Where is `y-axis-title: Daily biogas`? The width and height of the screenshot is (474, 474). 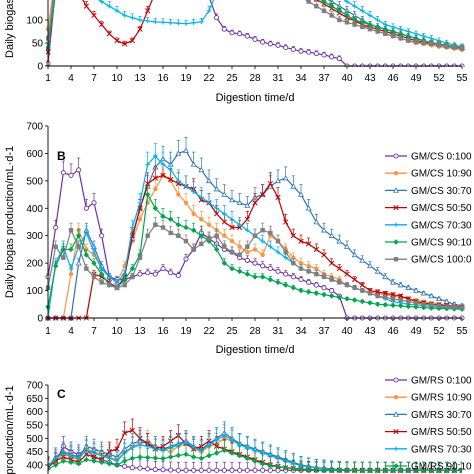
y-axis-title: Daily biogas is located at coordinates (10, 29).